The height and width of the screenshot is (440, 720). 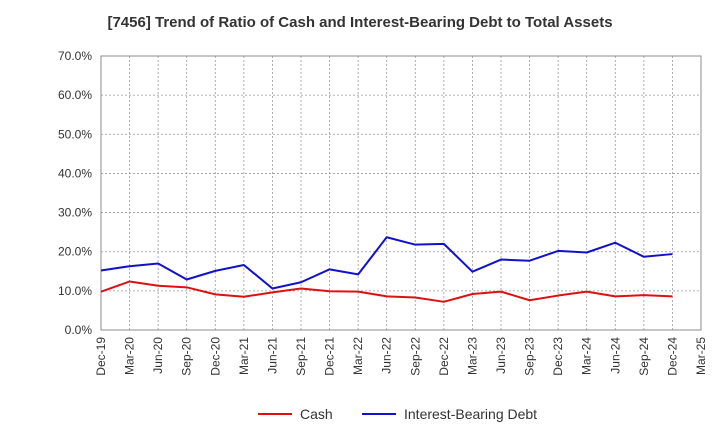 I want to click on legend: Cash Interest-Bearing Debt, so click(x=397, y=414).